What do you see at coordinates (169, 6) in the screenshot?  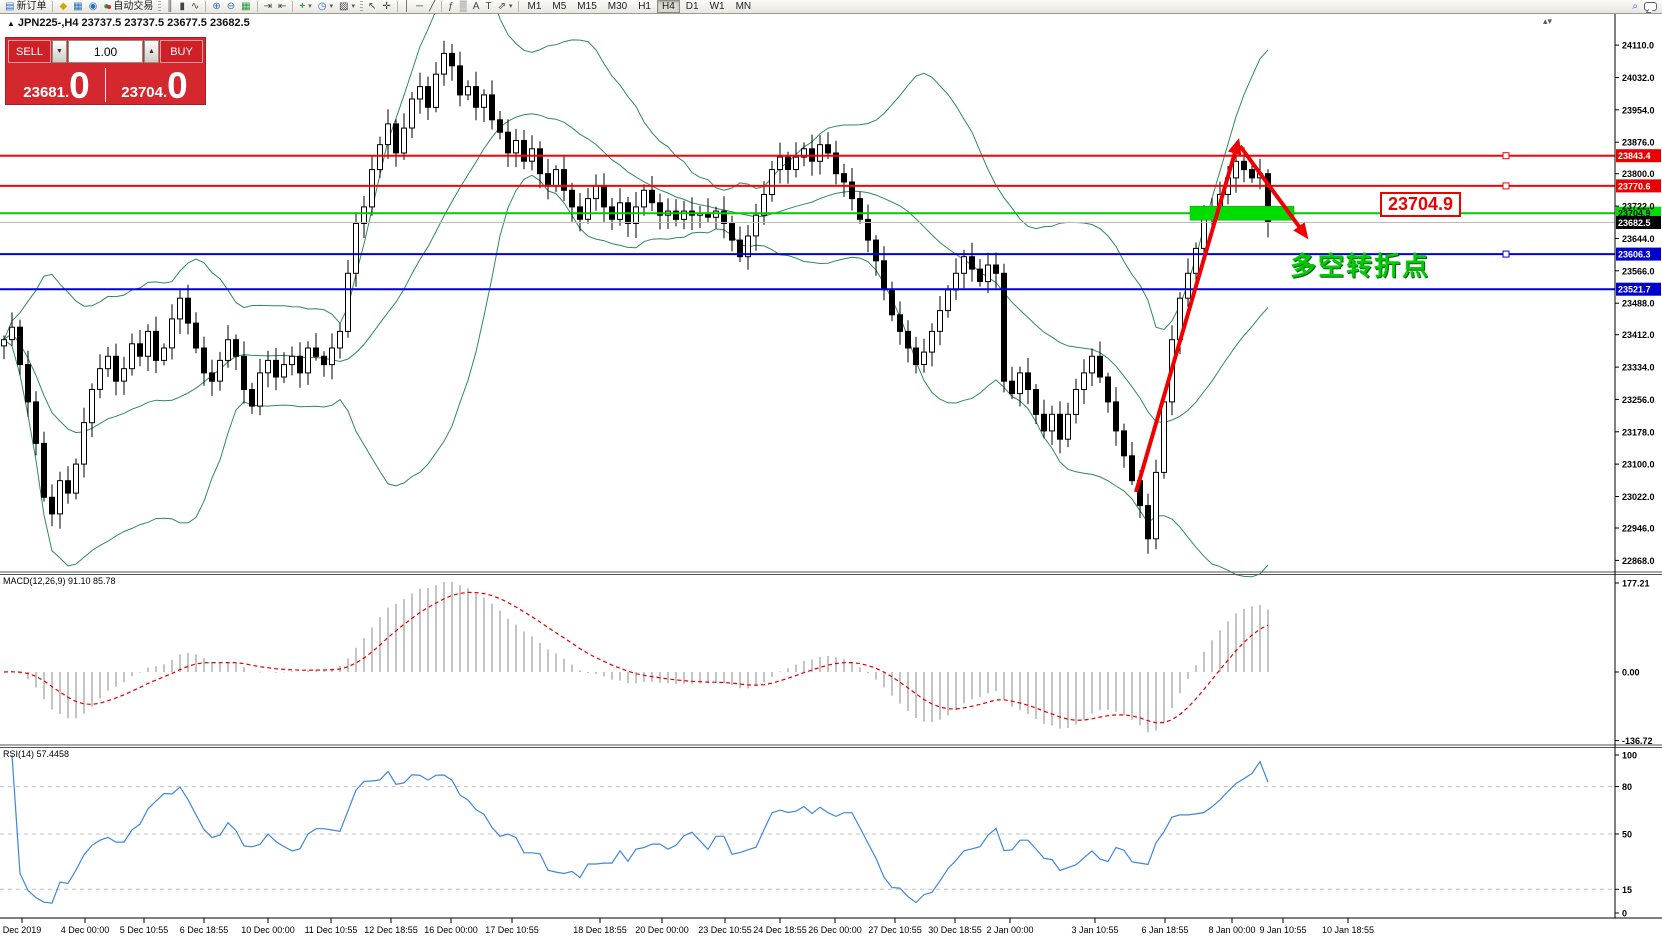 I see `bar-chart-button: ║` at bounding box center [169, 6].